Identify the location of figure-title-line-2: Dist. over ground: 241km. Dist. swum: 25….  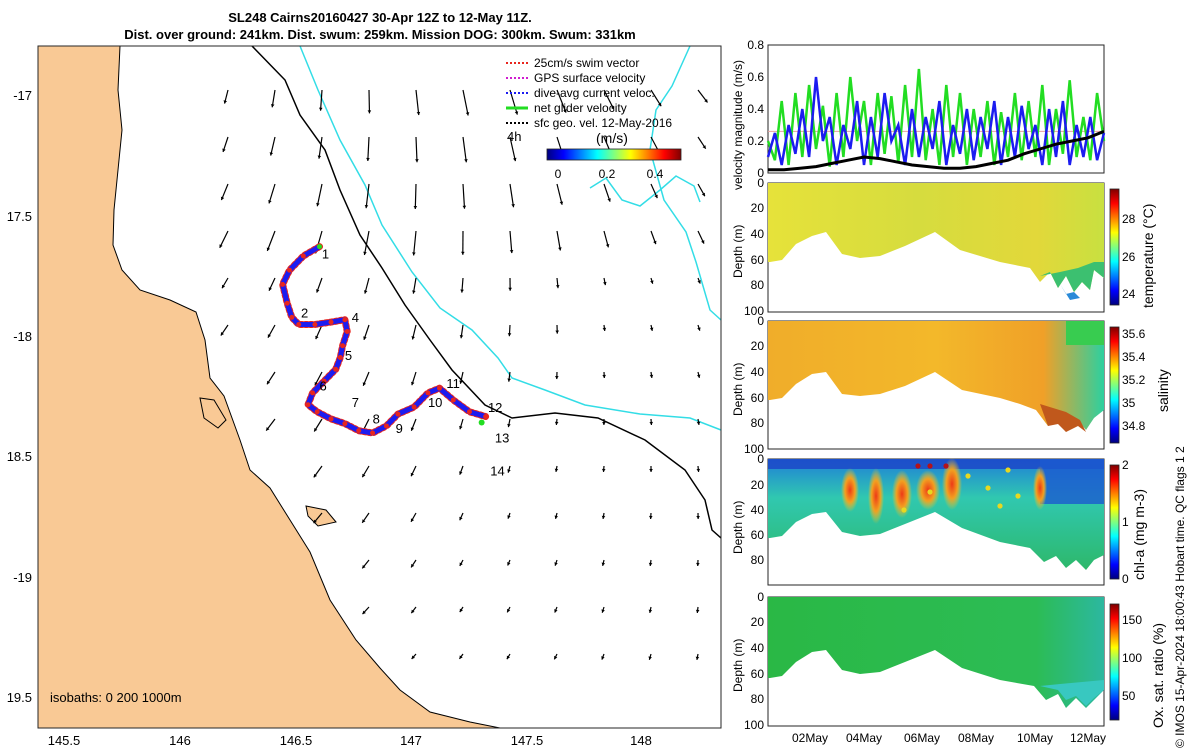
(380, 34).